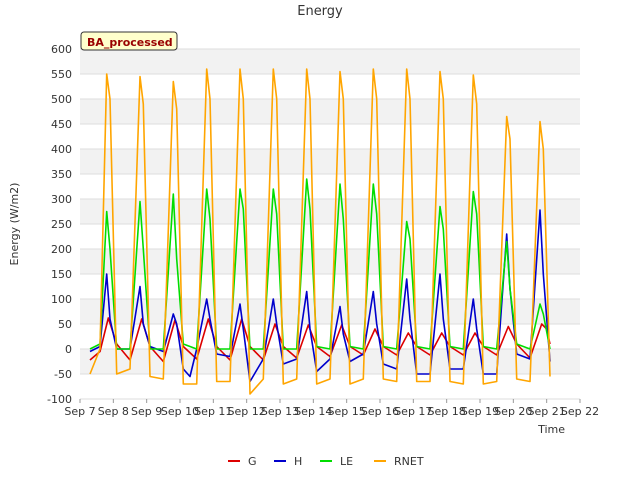  What do you see at coordinates (298, 461) in the screenshot?
I see `legend-label-h: H` at bounding box center [298, 461].